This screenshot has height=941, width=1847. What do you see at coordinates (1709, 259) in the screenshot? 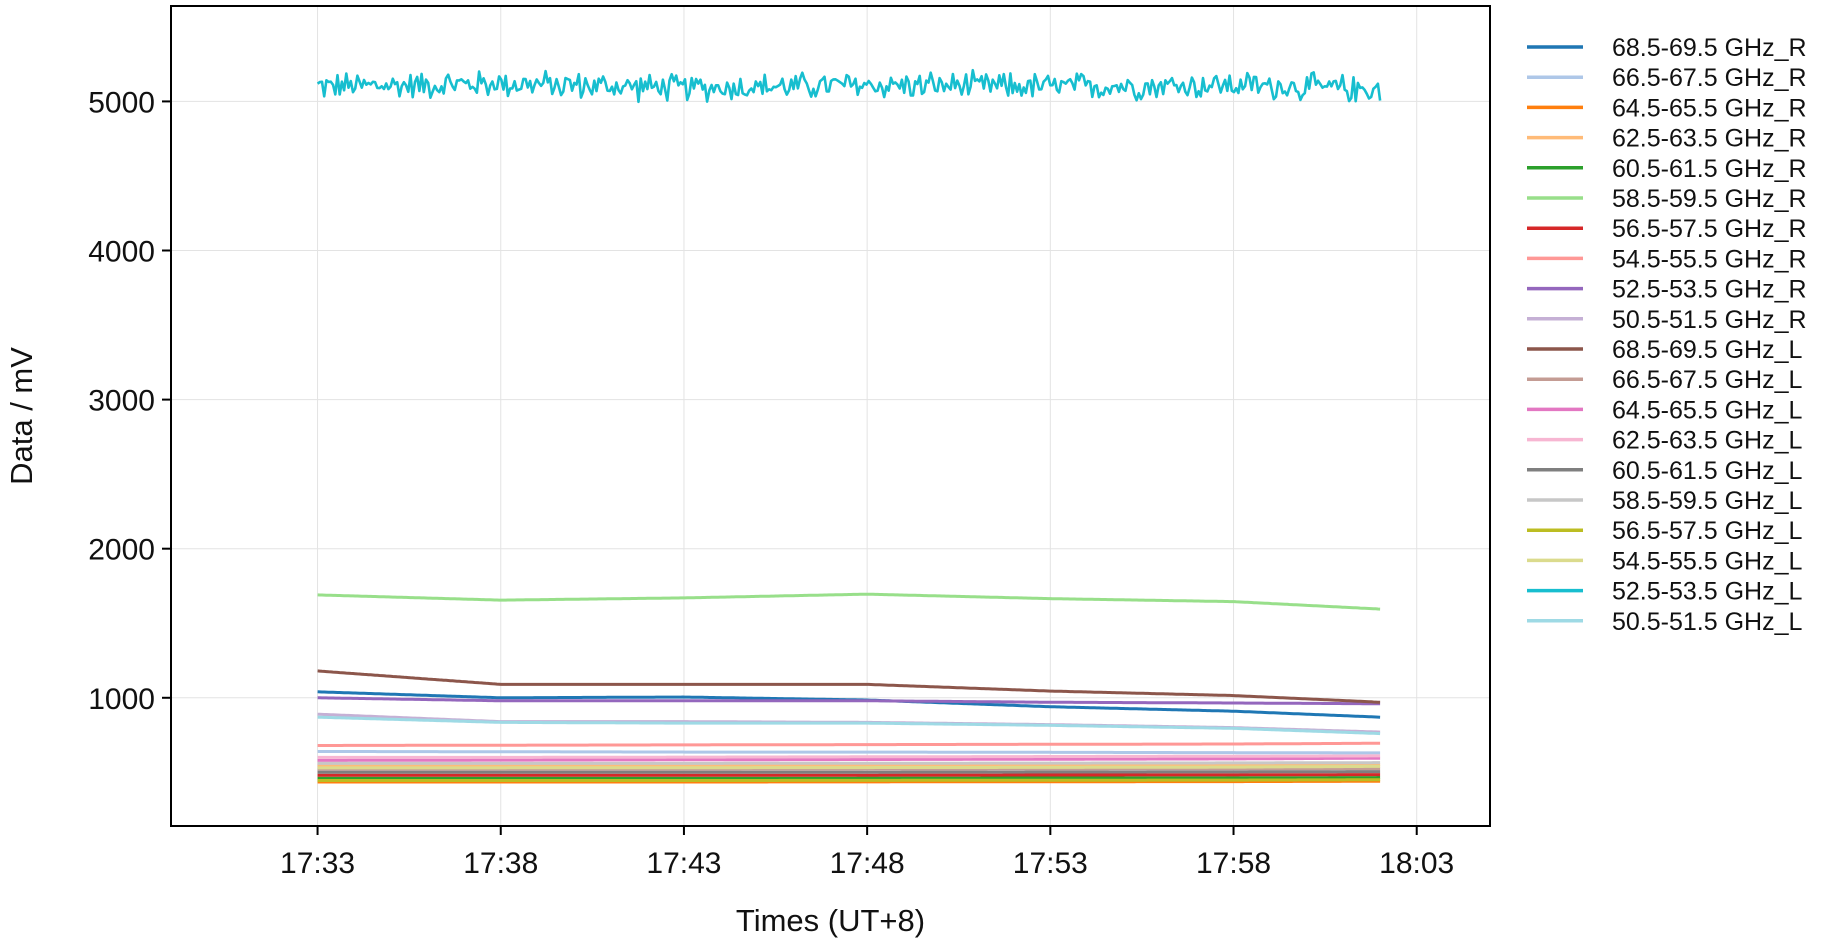
I see `legend-label: 54.5-55.5 GHz_R` at bounding box center [1709, 259].